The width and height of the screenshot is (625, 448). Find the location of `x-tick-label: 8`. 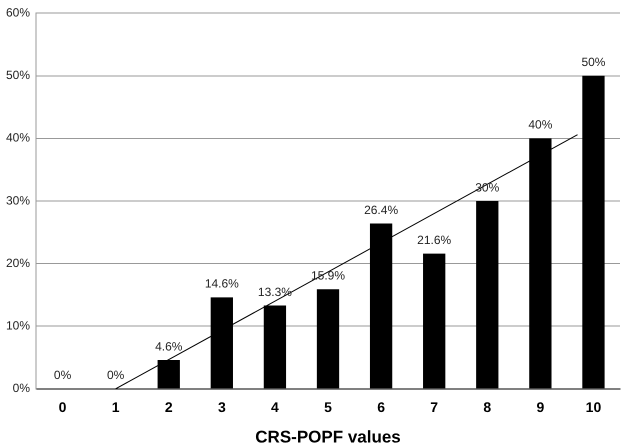

x-tick-label: 8 is located at coordinates (487, 407).